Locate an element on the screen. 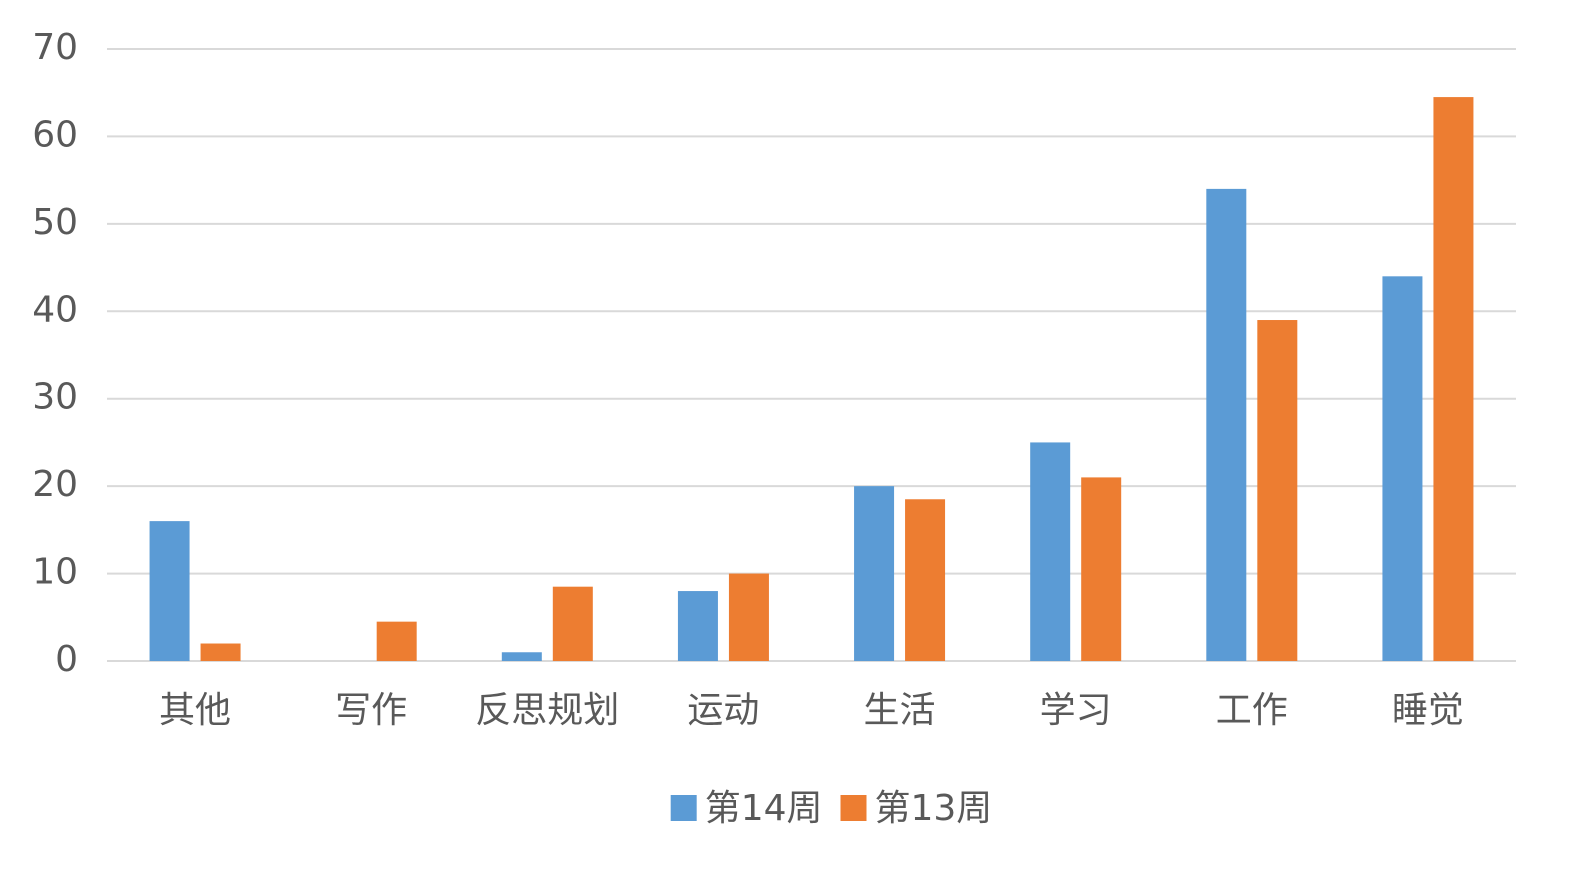 This screenshot has width=1582, height=883. y-tick-label: 60 is located at coordinates (55, 134).